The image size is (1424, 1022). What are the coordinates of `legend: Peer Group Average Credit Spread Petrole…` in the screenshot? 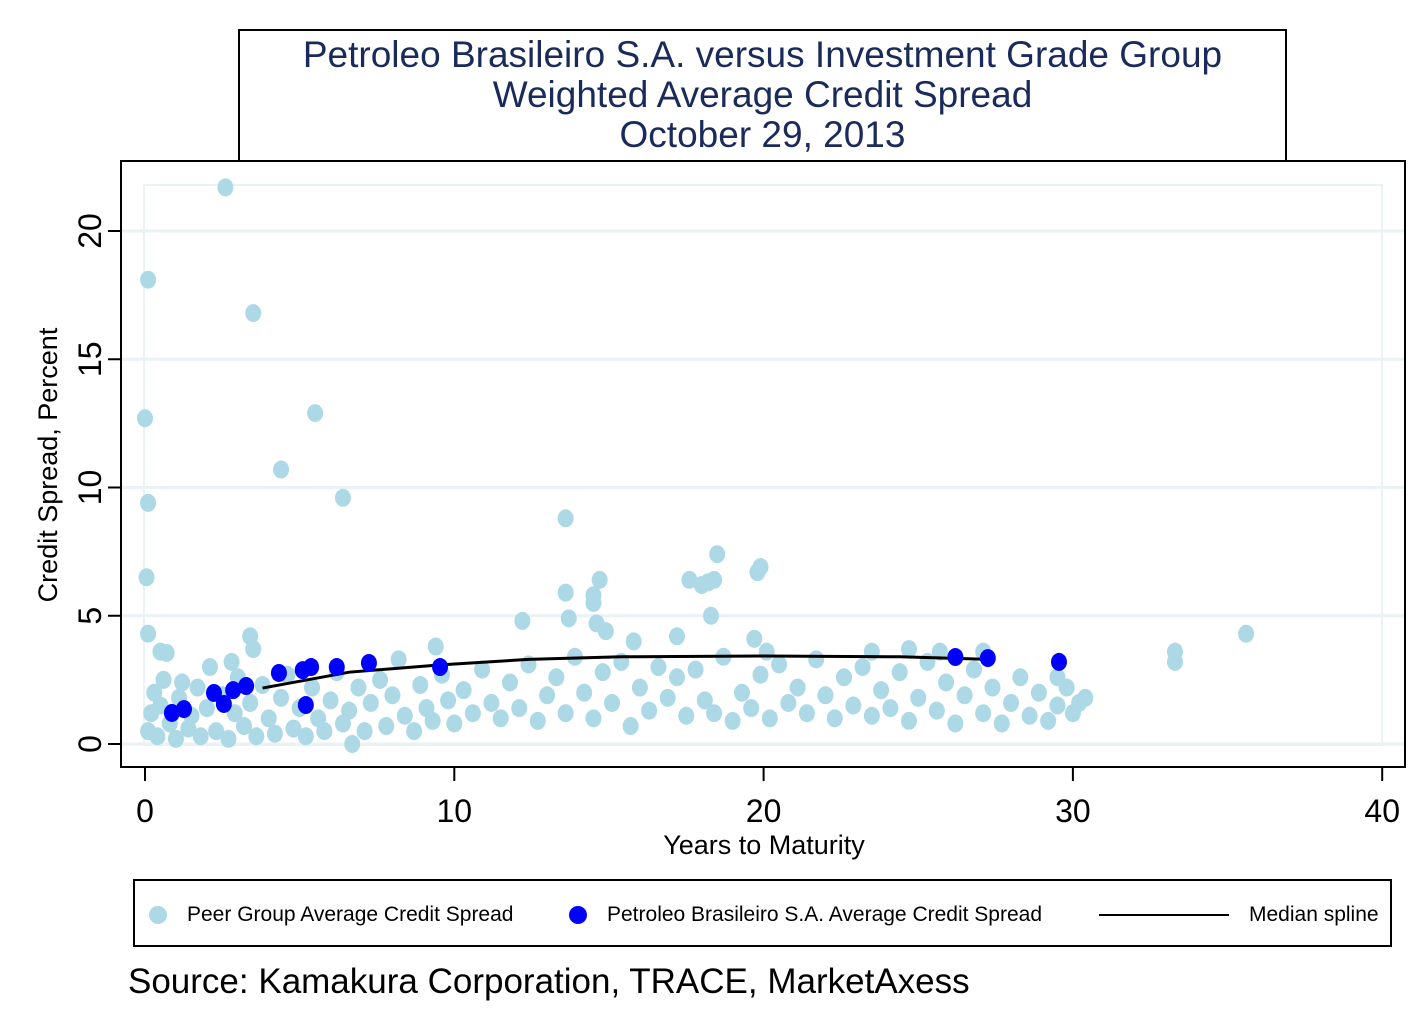 It's located at (762, 913).